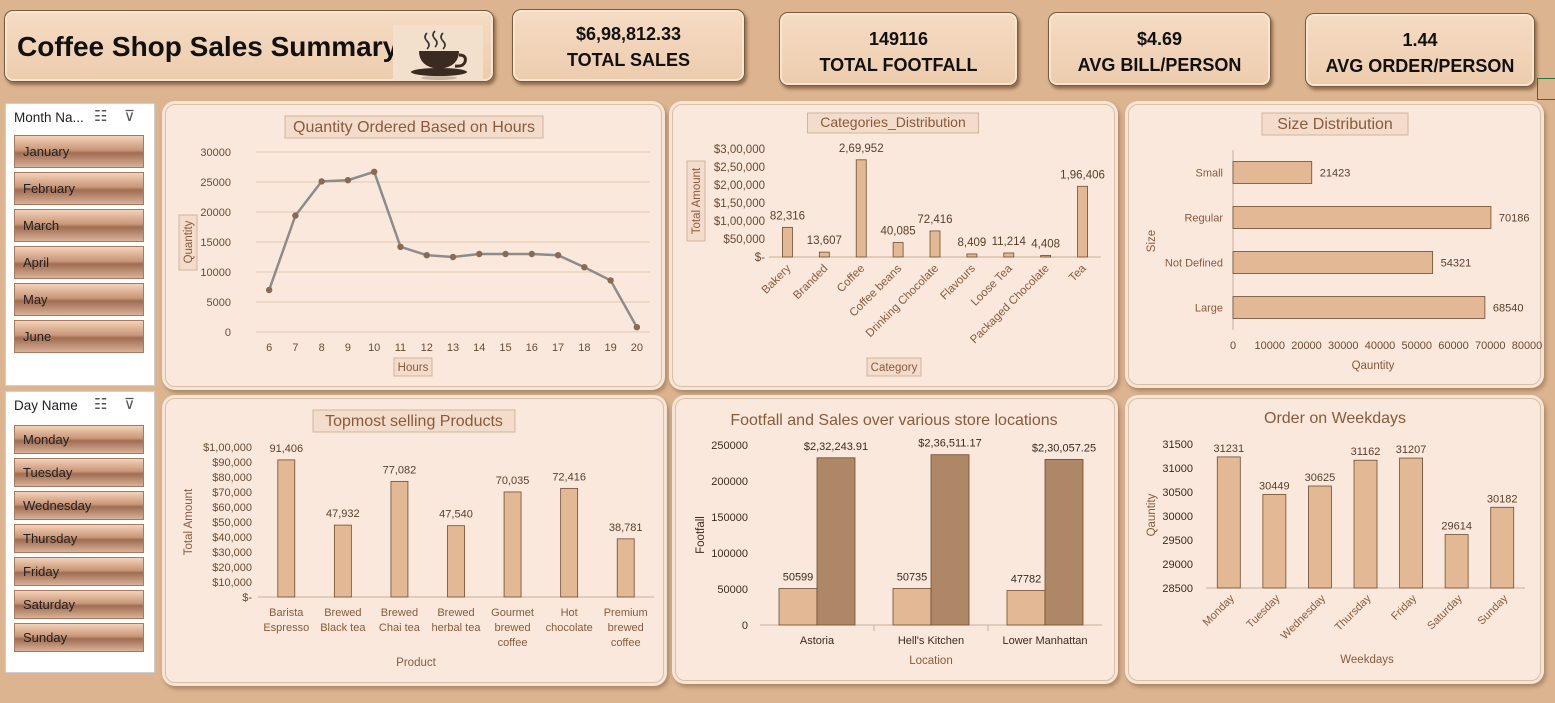  What do you see at coordinates (851, 279) in the screenshot?
I see `x-tick-label: Coffee` at bounding box center [851, 279].